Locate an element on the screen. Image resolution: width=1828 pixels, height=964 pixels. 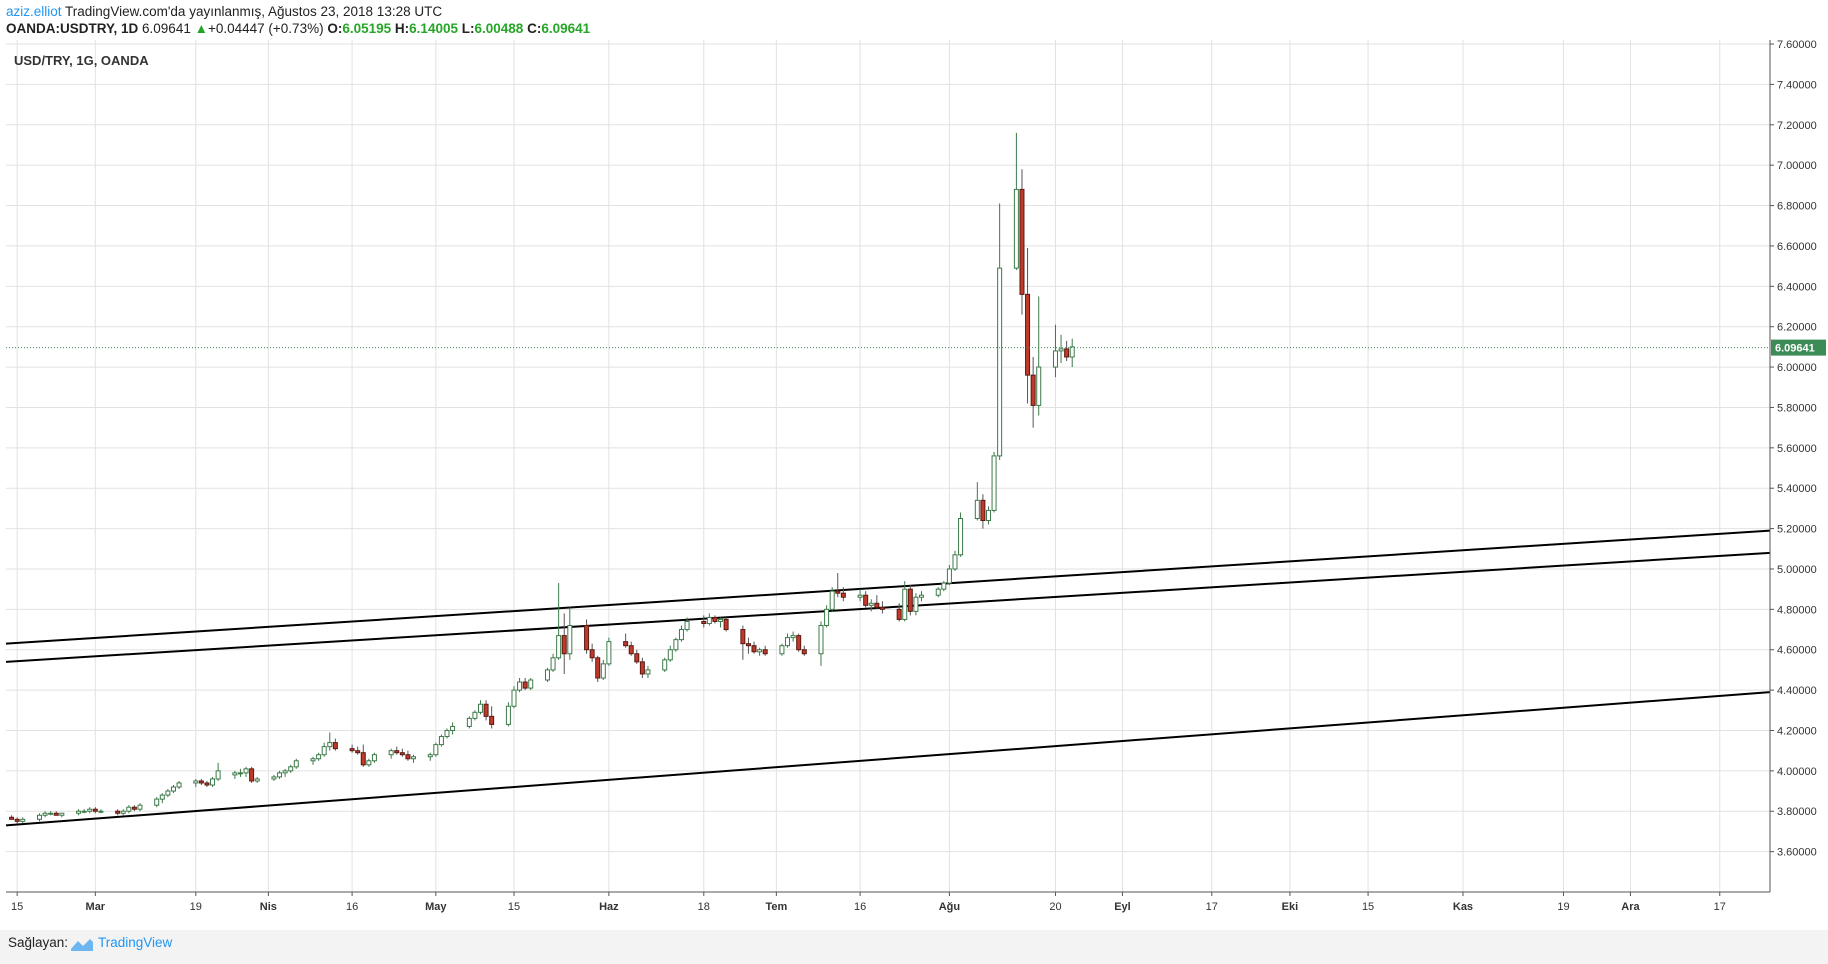
author-link: aziz.elliot is located at coordinates (34, 11).